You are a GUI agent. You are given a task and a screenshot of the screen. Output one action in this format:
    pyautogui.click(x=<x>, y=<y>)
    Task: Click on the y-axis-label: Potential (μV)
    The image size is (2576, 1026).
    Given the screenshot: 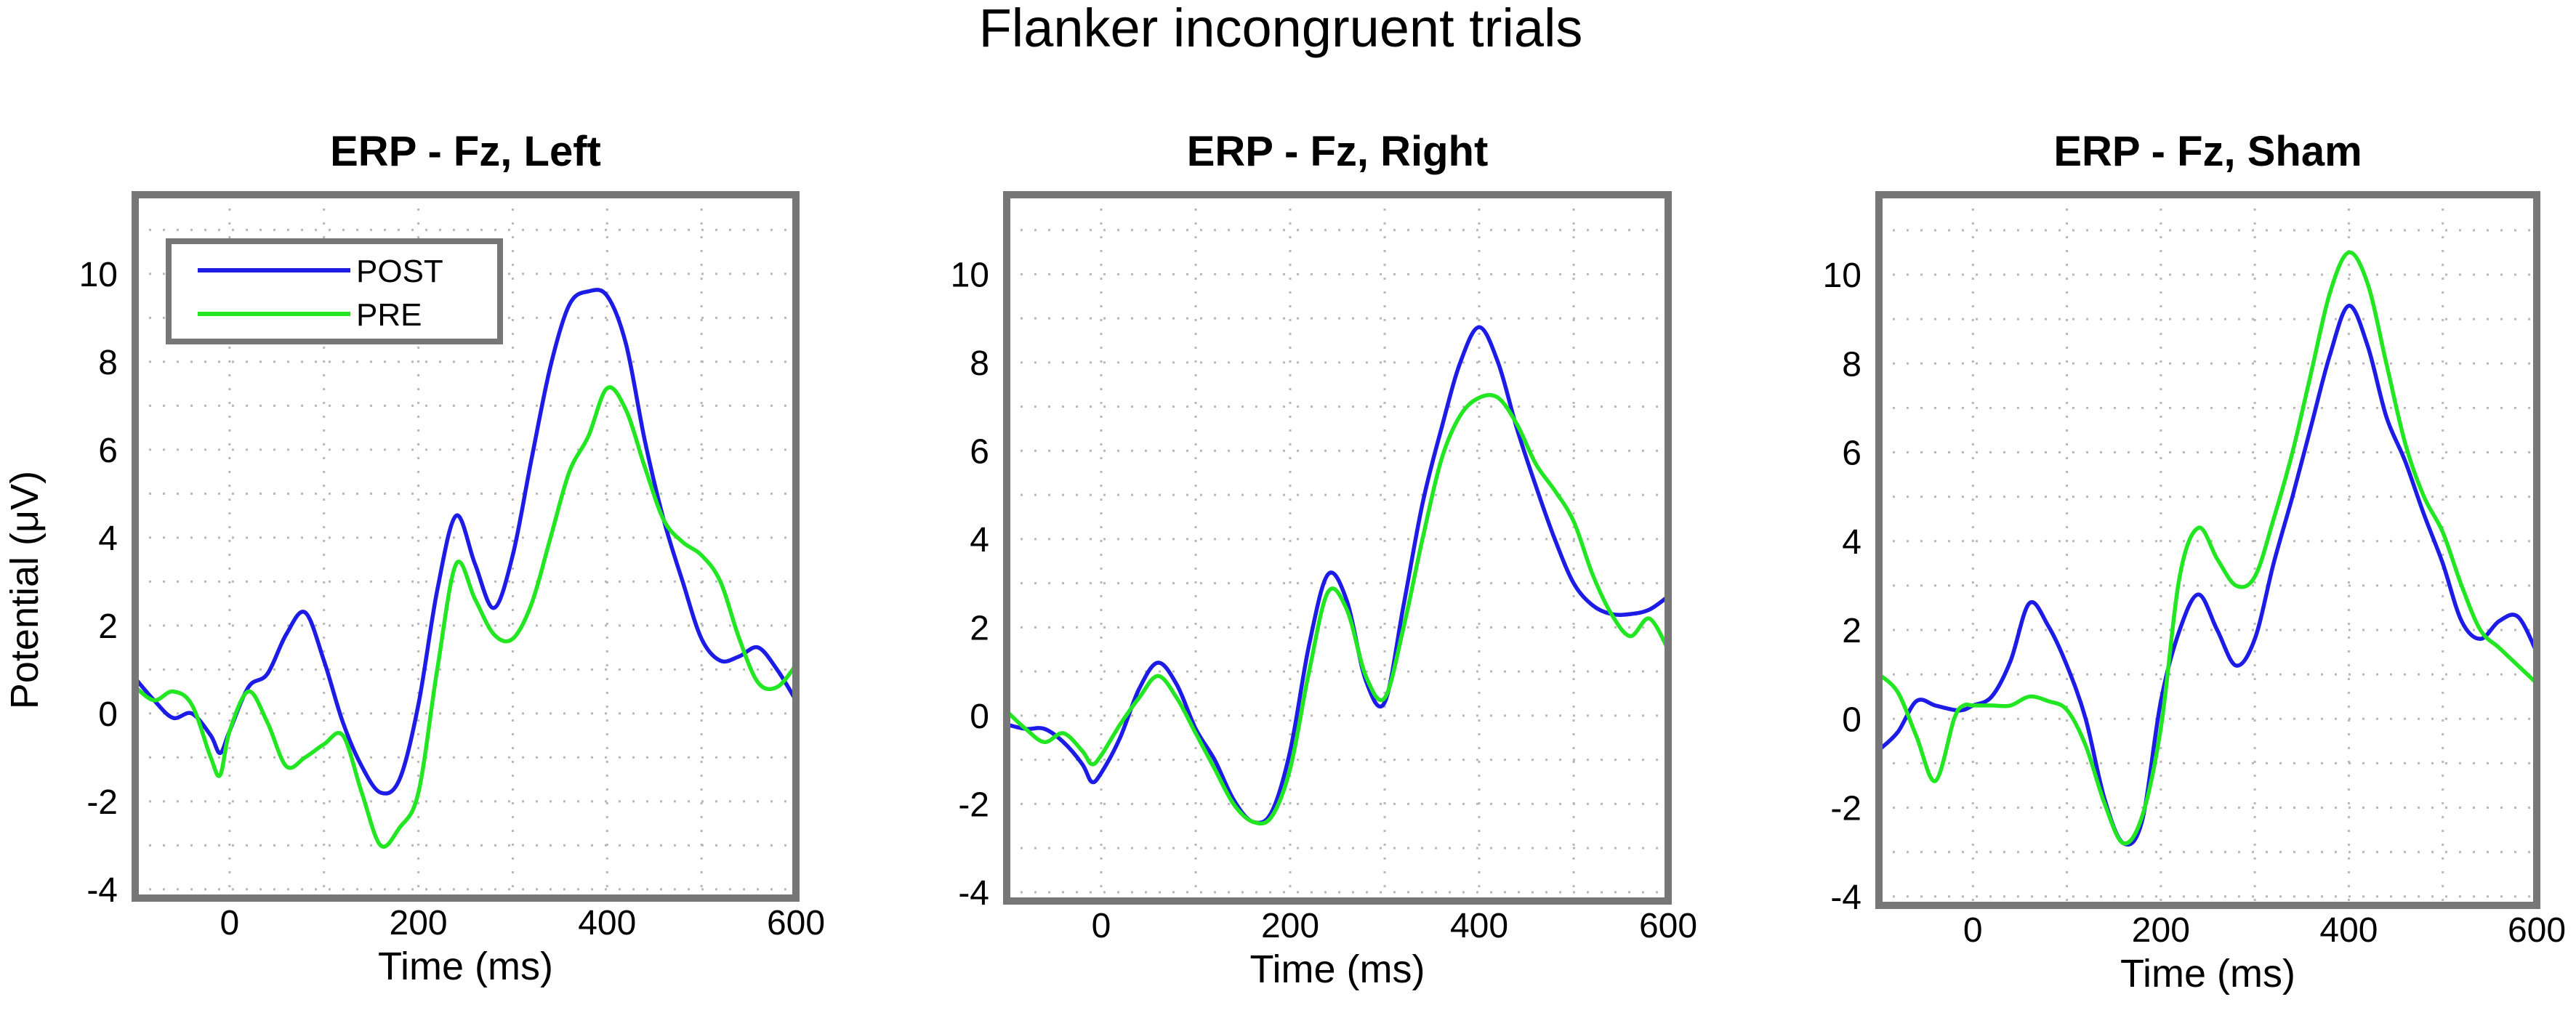 What is the action you would take?
    pyautogui.click(x=25, y=590)
    